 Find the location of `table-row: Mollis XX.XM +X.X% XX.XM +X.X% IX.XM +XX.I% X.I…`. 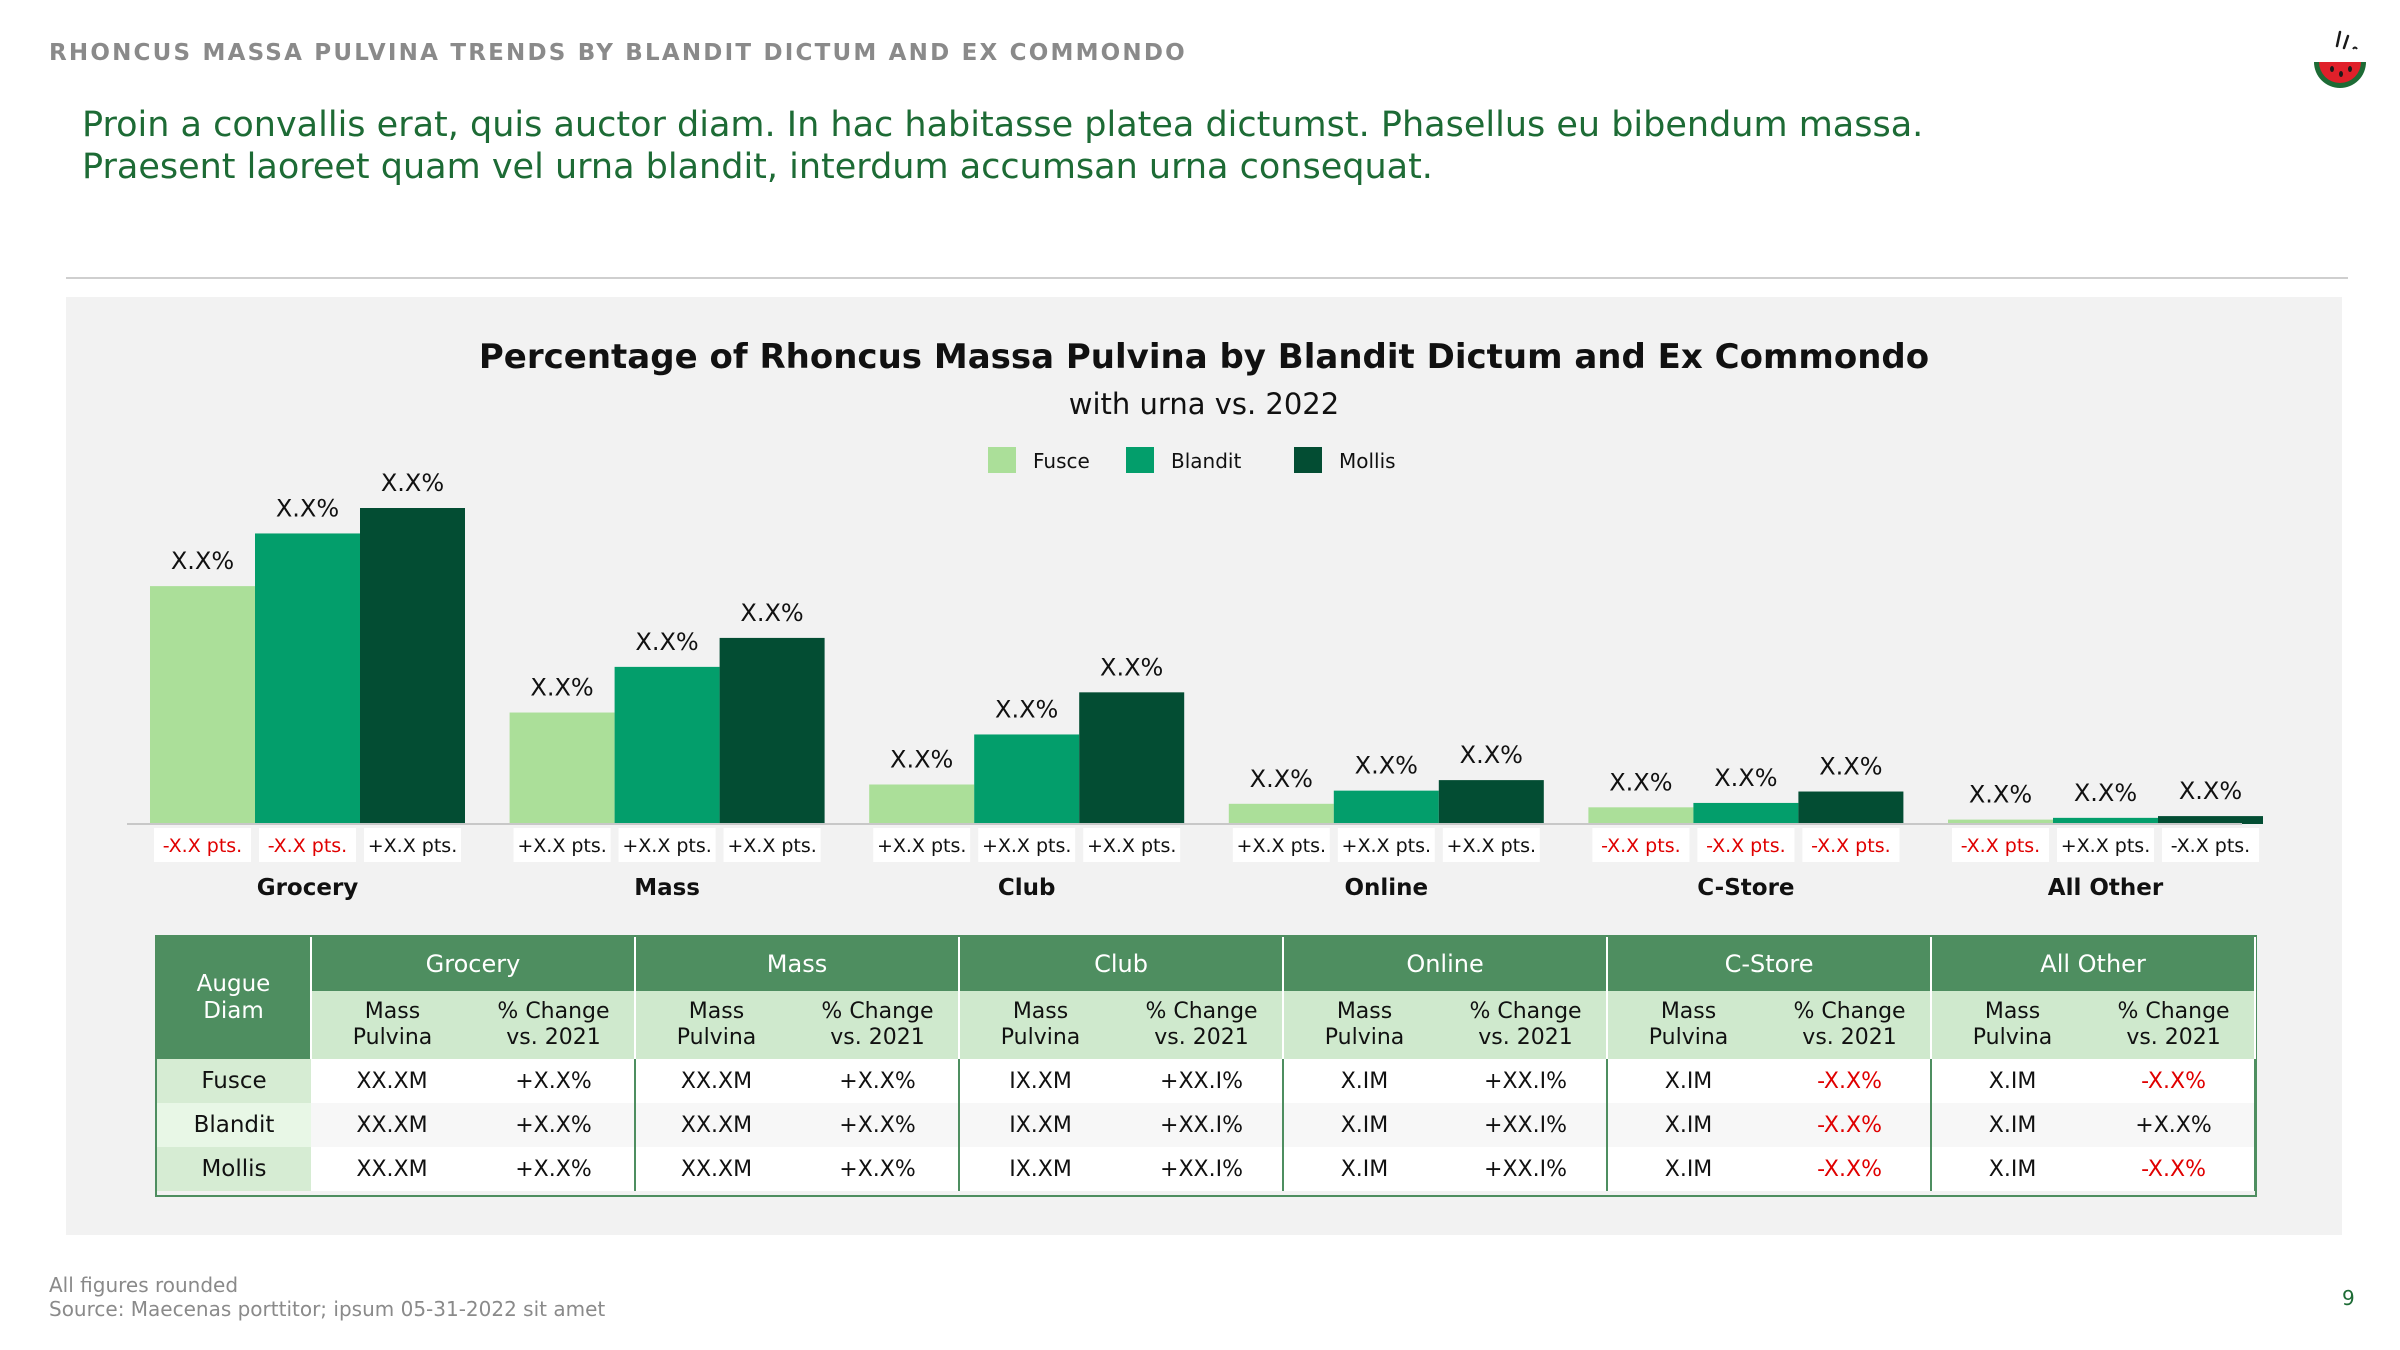

table-row: Mollis XX.XM +X.X% XX.XM +X.X% IX.XM +XX.I% X.I… is located at coordinates (1207, 1169).